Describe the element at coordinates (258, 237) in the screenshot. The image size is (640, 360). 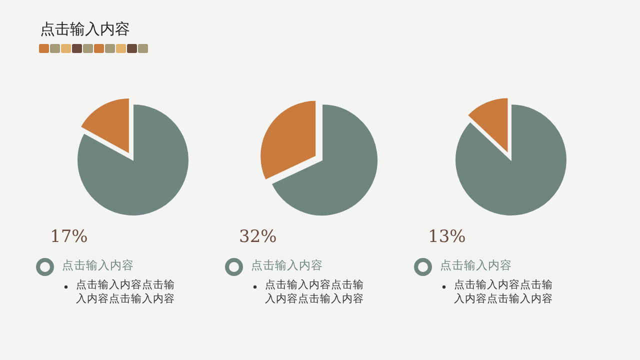
I see `text: 32%` at that location.